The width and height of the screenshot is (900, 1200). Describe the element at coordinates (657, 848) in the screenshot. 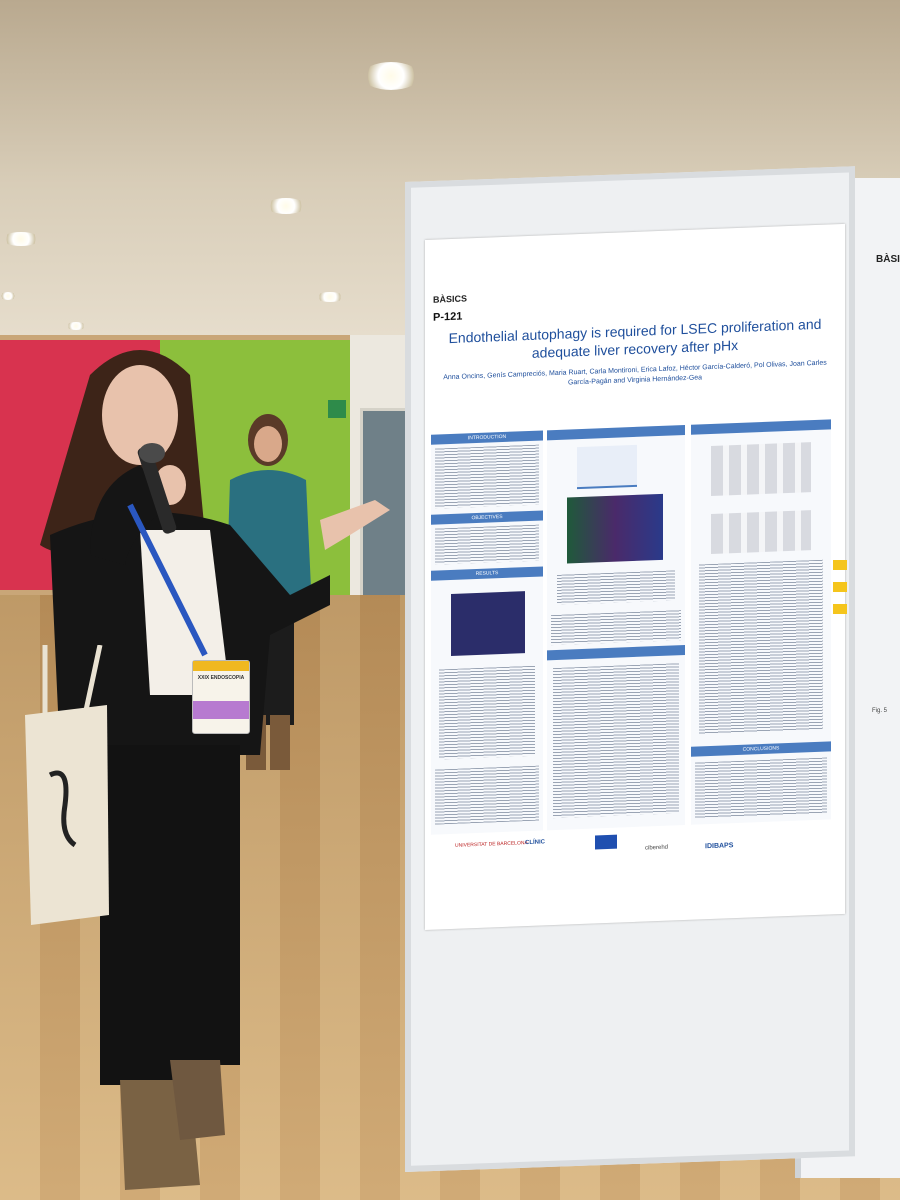

I see `logo-ciberehd: ciberehd` at that location.